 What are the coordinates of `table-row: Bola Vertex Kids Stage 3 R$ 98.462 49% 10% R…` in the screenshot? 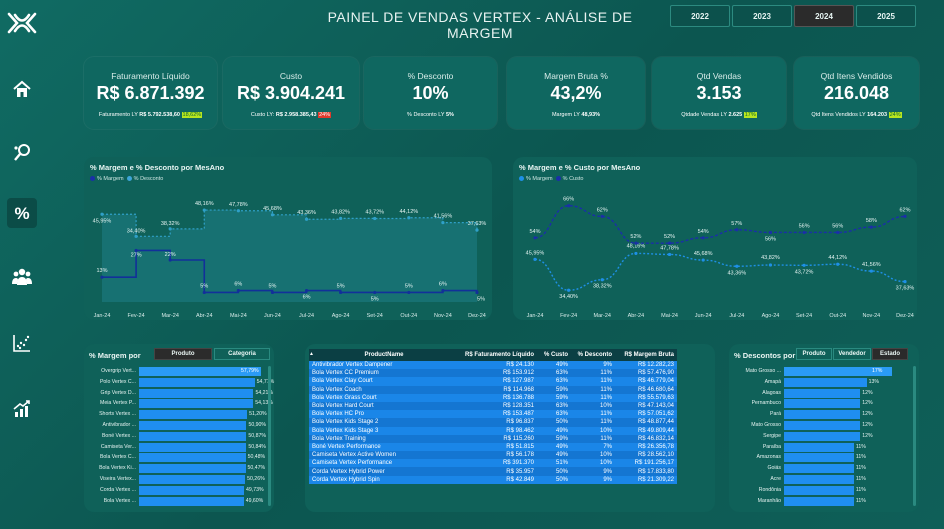 It's located at (493, 430).